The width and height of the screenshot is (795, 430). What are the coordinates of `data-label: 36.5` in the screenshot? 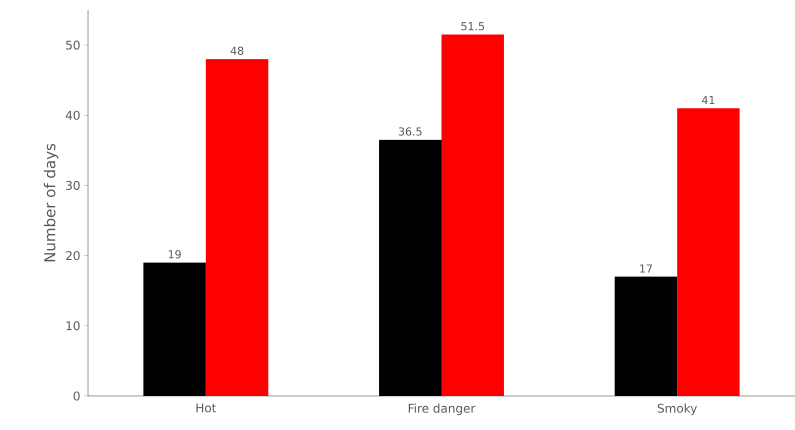 It's located at (410, 131).